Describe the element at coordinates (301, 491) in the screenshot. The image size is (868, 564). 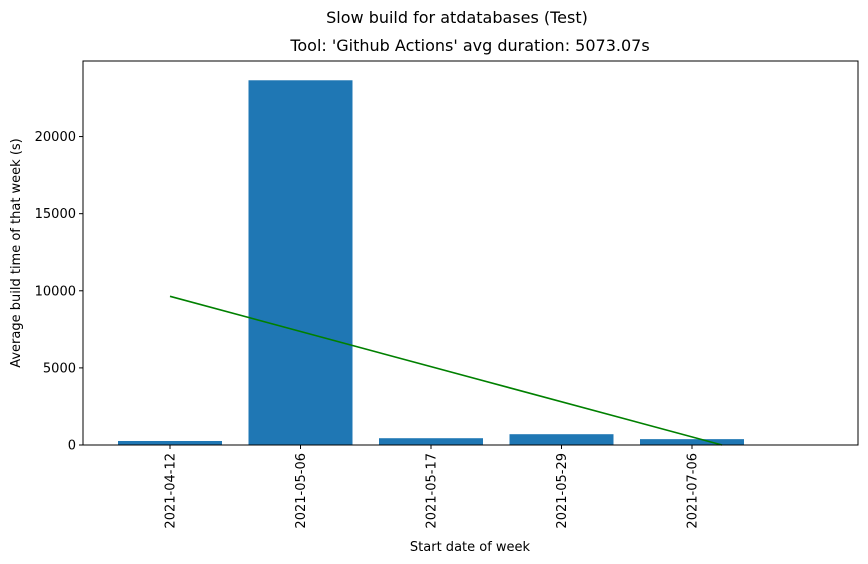
I see `x-tick-label: 2021-05-06` at that location.